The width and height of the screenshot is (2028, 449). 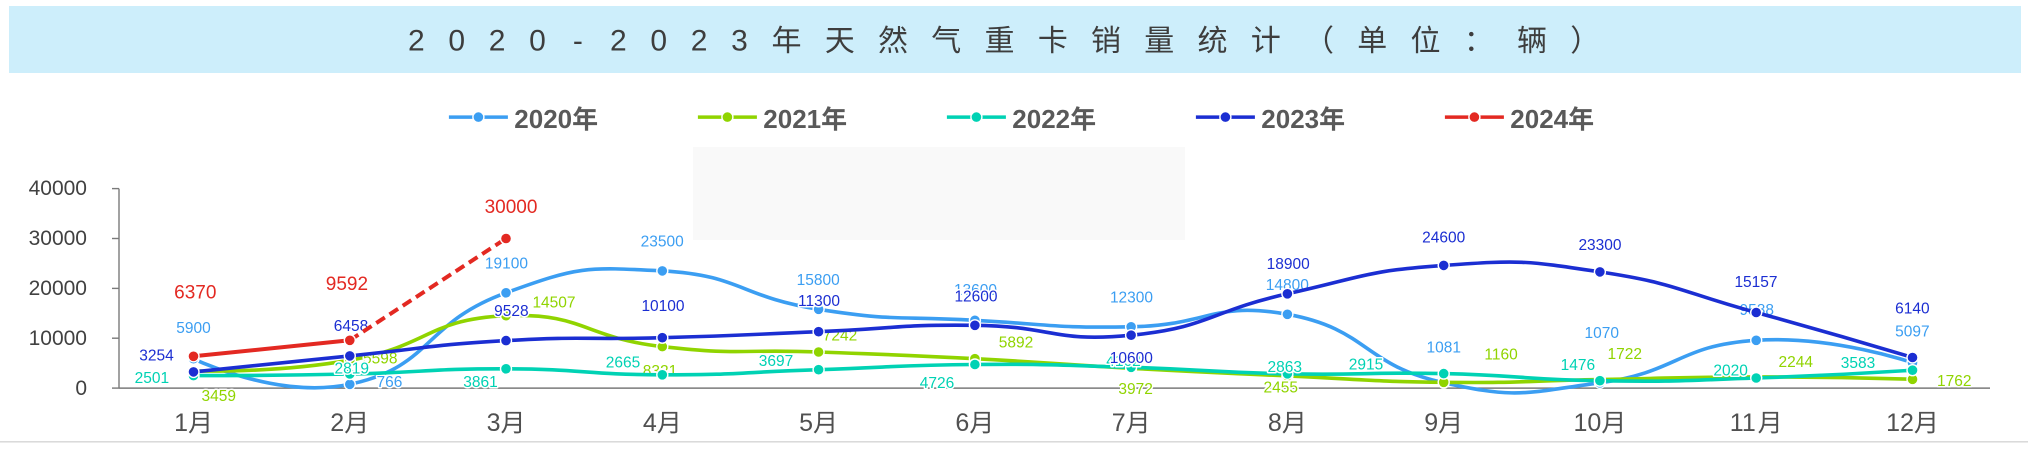 I want to click on svg-text: 15157, so click(x=1755, y=282).